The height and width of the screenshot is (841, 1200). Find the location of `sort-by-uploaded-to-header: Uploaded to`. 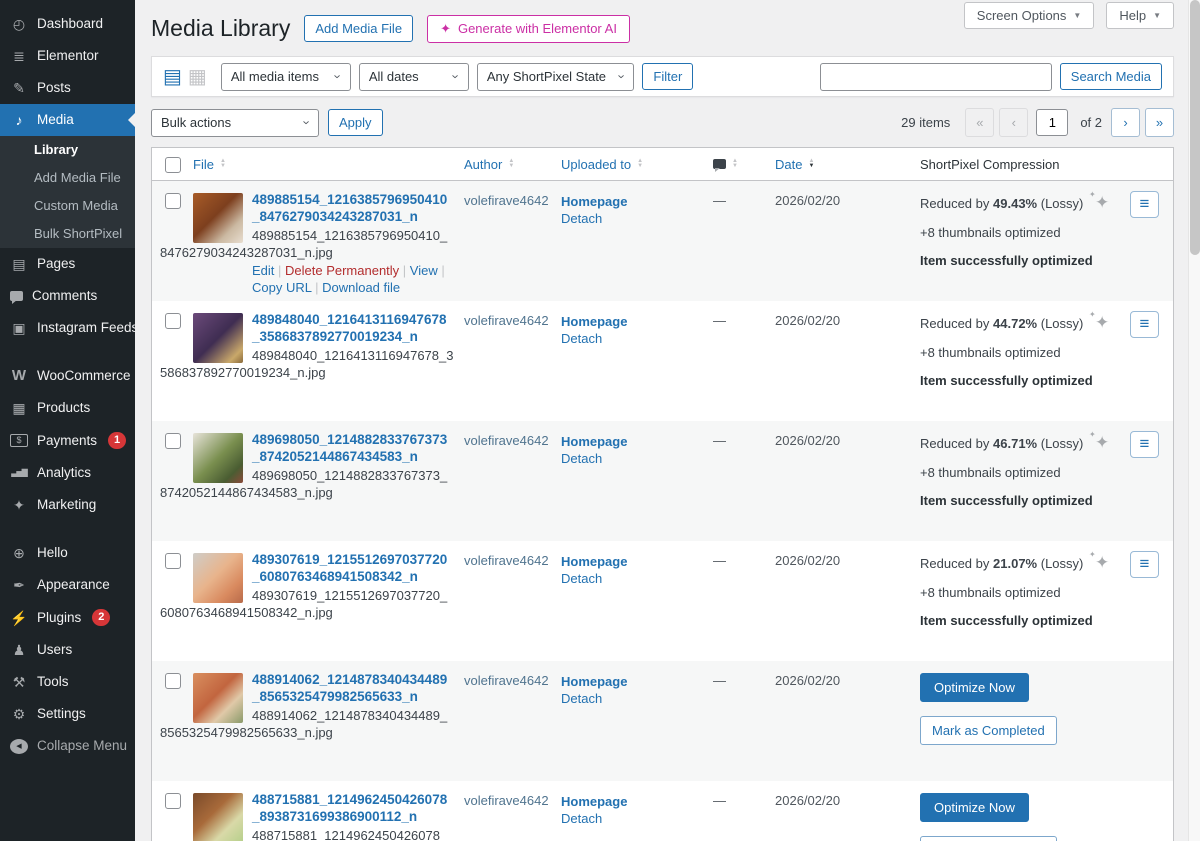

sort-by-uploaded-to-header: Uploaded to is located at coordinates (596, 164).